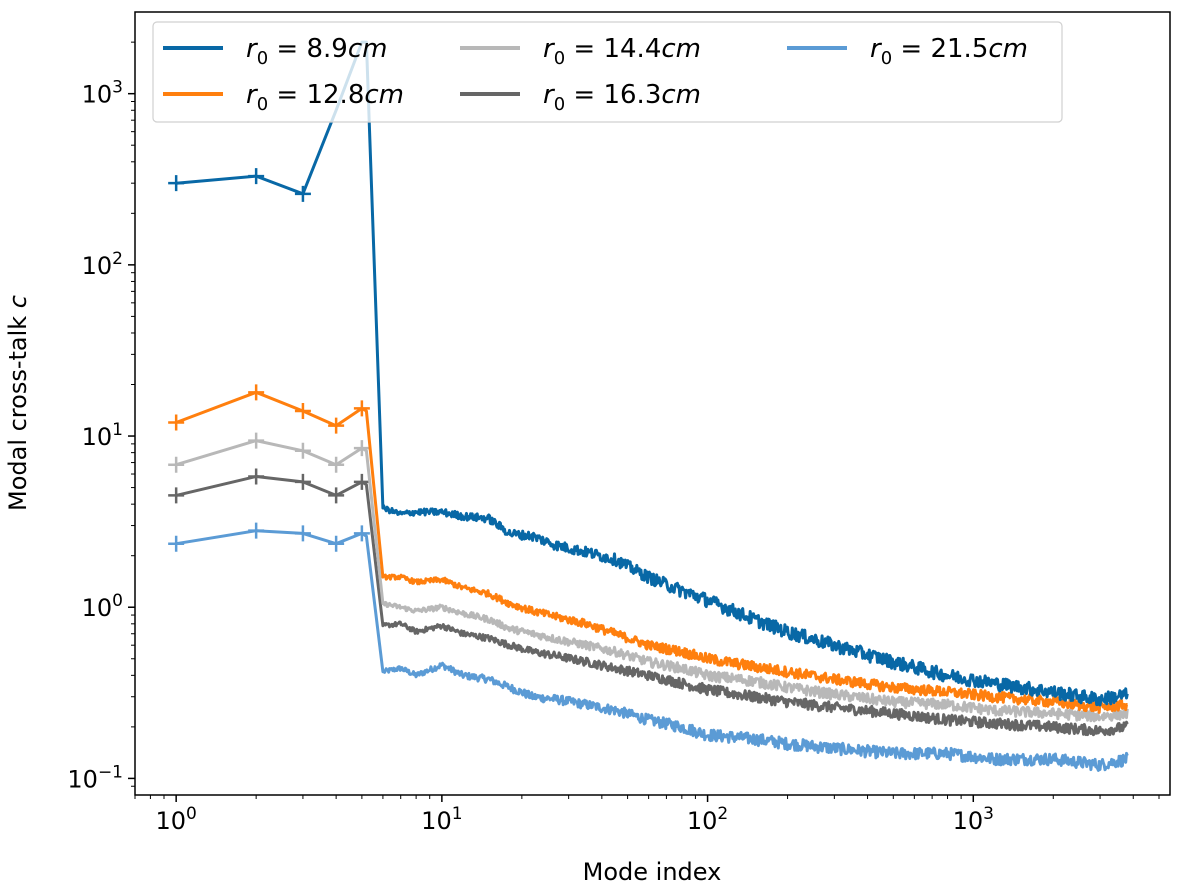 The image size is (1200, 889). I want to click on legend-label: r0 = 12.8cm, so click(325, 97).